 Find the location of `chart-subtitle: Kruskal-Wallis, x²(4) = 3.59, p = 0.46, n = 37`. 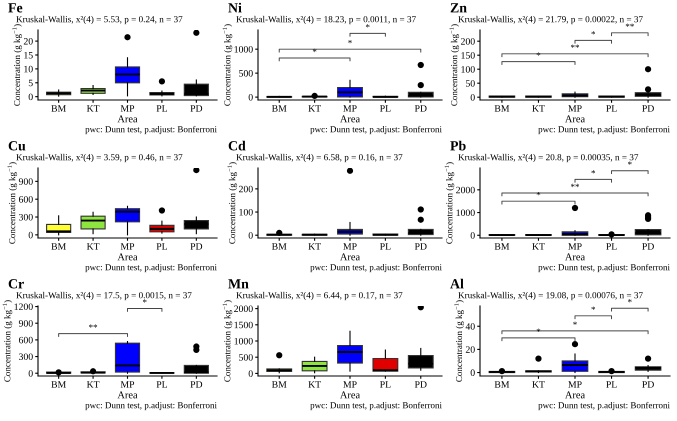

chart-subtitle: Kruskal-Wallis, x²(4) = 3.59, p = 0.46, n = 37 is located at coordinates (99, 158).